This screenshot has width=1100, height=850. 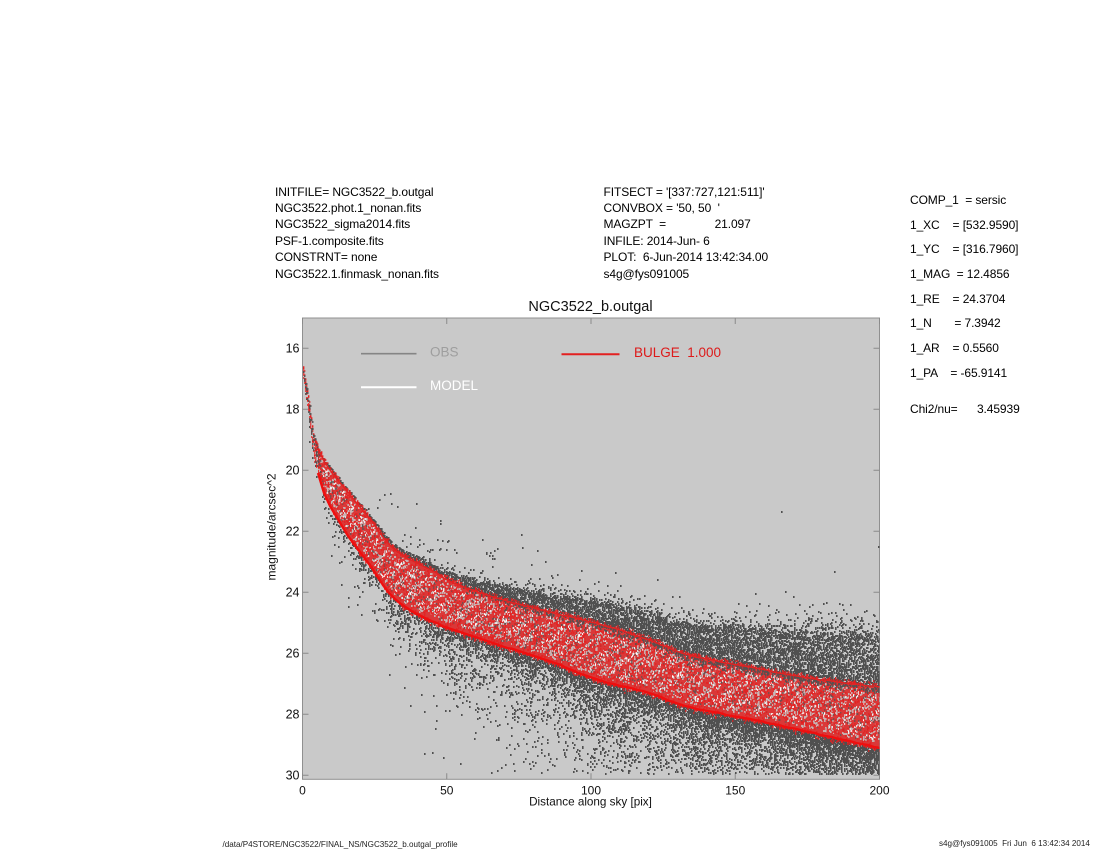 What do you see at coordinates (302, 791) in the screenshot?
I see `svg-text: 0` at bounding box center [302, 791].